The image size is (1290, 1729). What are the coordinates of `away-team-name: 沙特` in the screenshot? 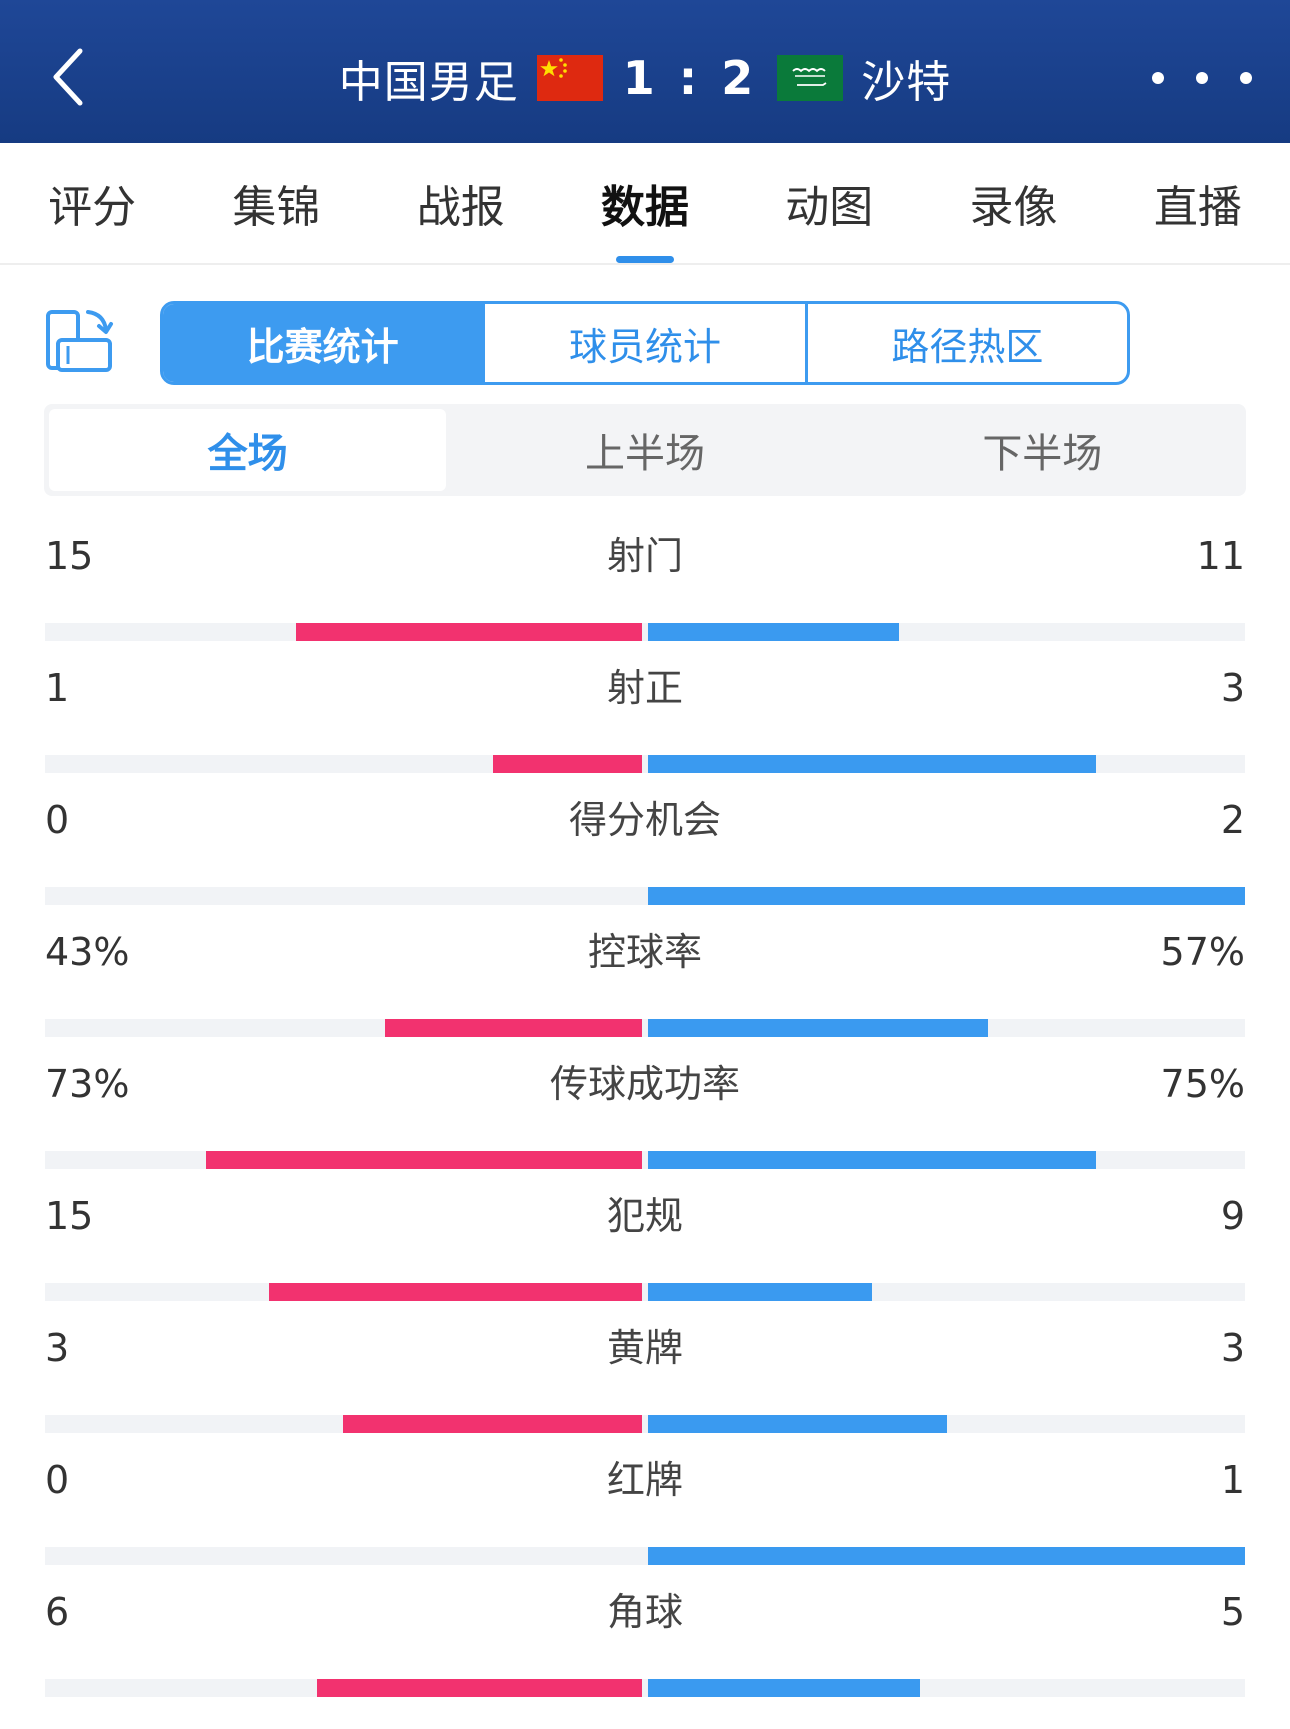 It's located at (906, 82).